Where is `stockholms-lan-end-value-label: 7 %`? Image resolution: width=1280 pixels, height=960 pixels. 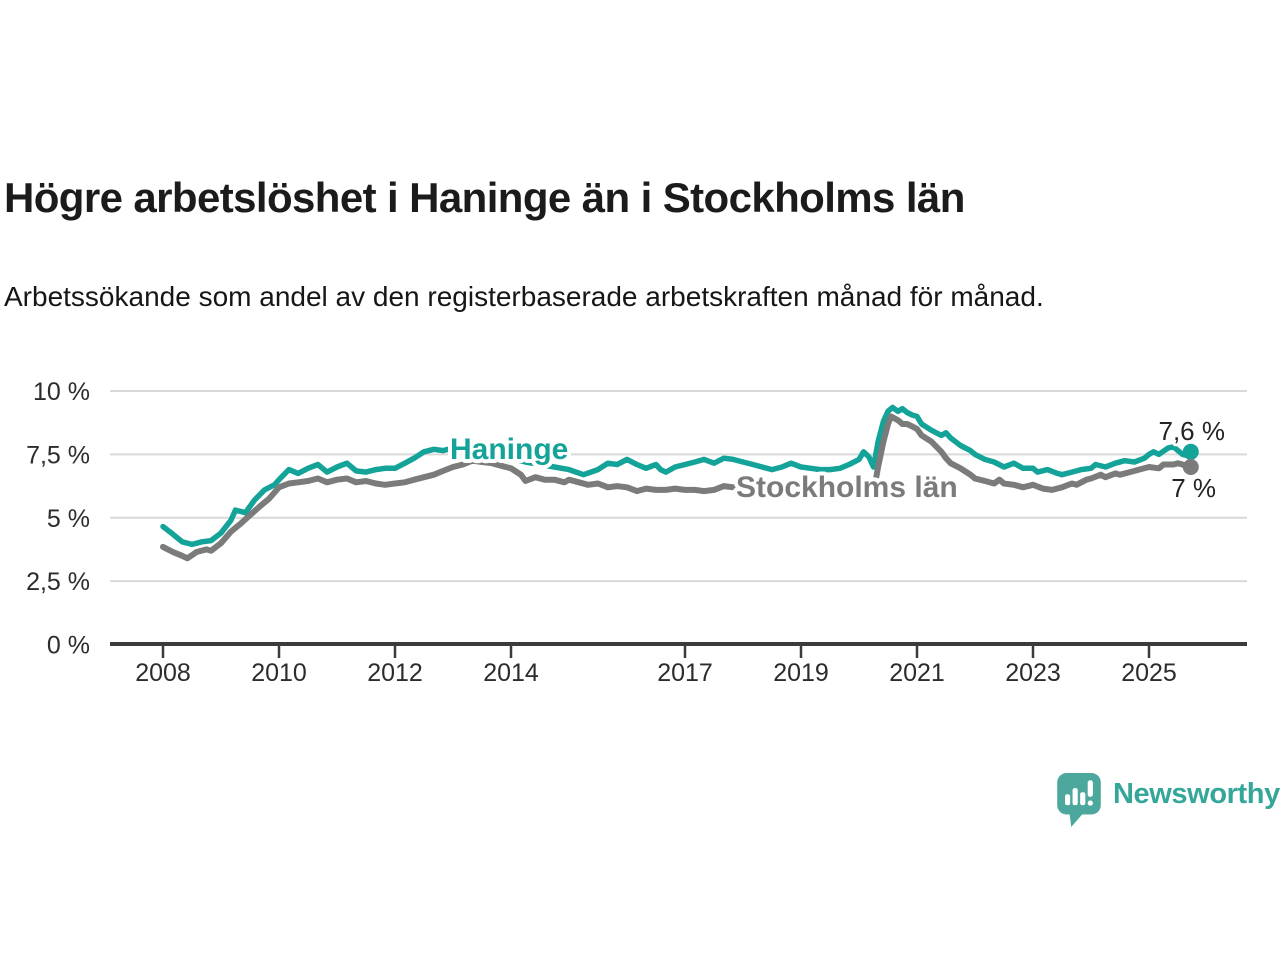 stockholms-lan-end-value-label: 7 % is located at coordinates (1193, 488).